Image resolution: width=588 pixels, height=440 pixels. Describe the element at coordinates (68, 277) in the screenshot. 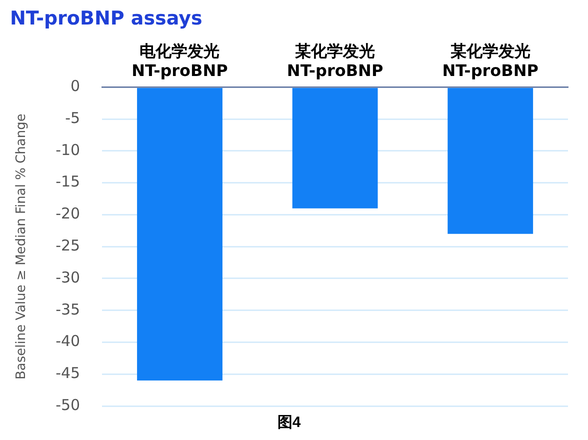

I see `y-tick-label: -30` at that location.